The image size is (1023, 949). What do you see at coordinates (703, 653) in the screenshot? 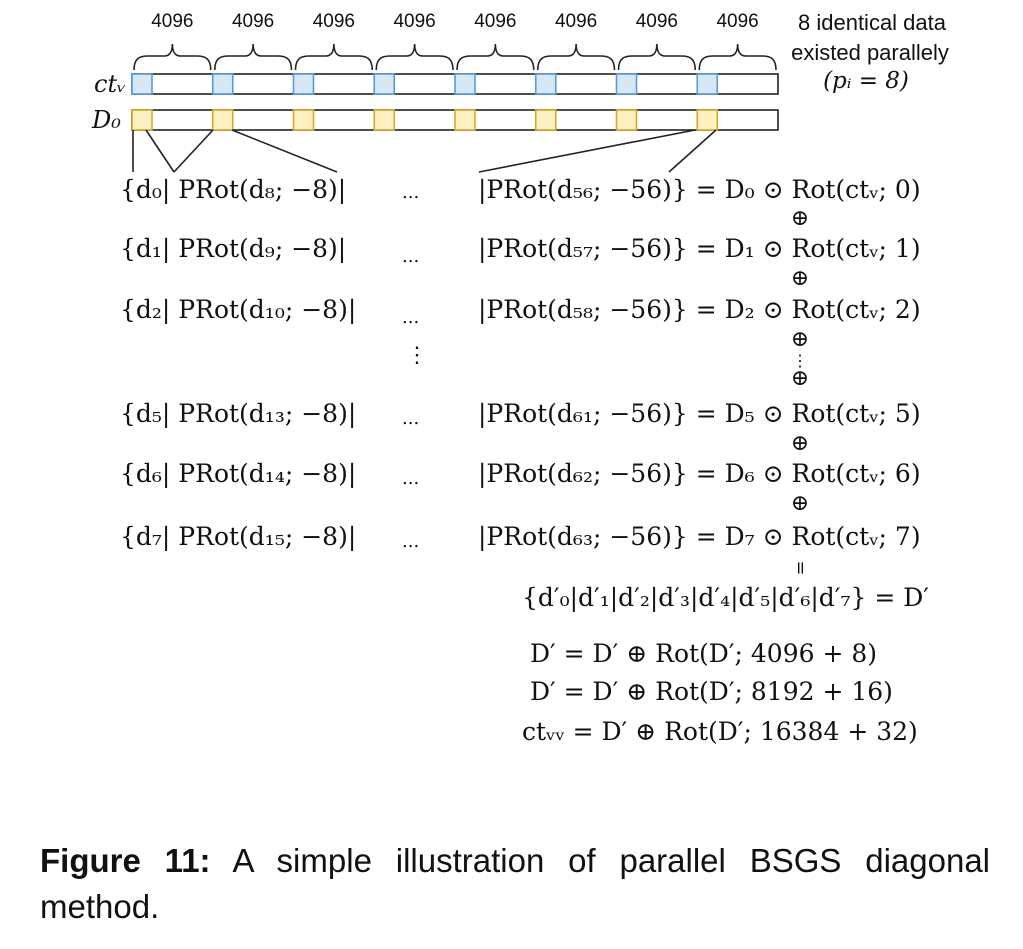
I see `step-1: D′ = D′ ⊕ Rot(D′; 4096 + 8)` at bounding box center [703, 653].